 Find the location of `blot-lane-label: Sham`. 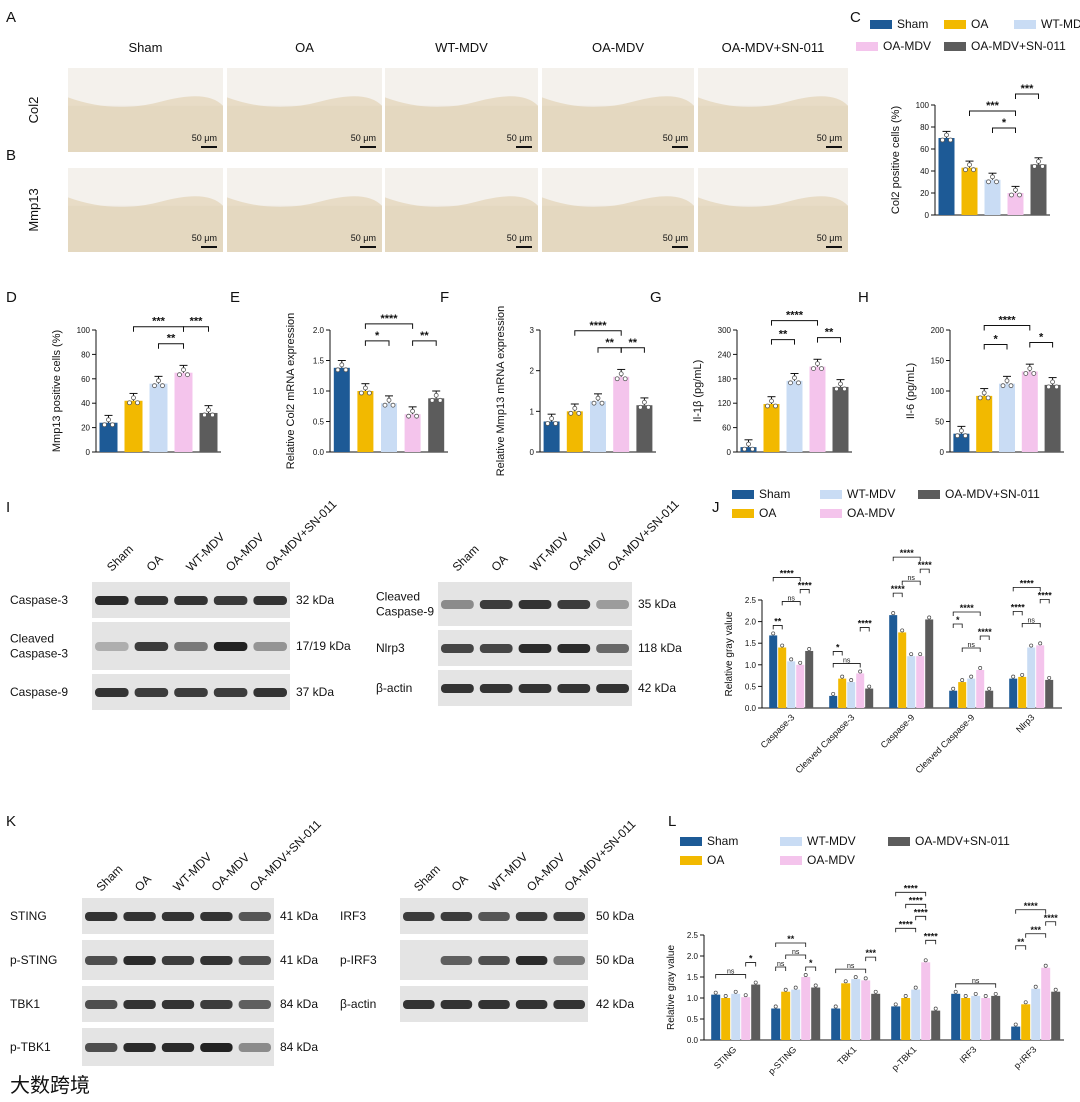

blot-lane-label: Sham is located at coordinates (466, 558).